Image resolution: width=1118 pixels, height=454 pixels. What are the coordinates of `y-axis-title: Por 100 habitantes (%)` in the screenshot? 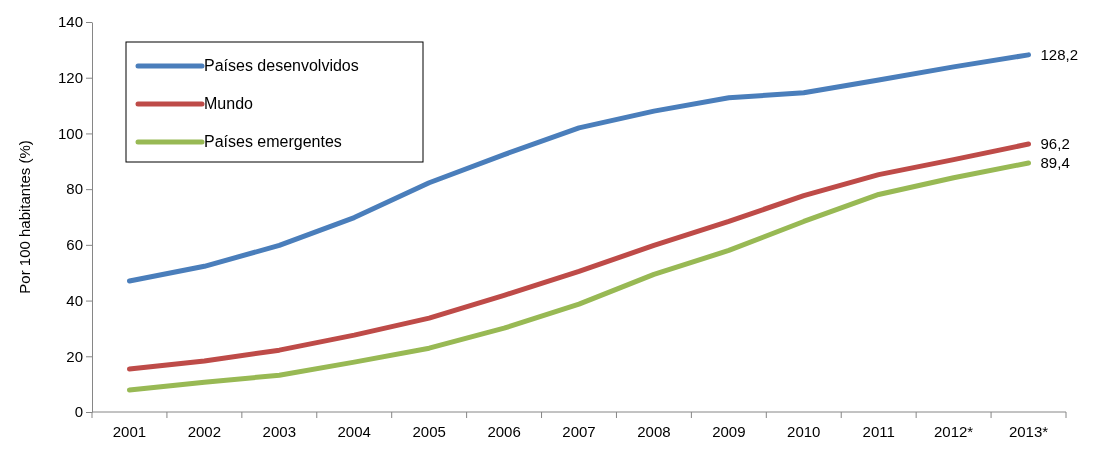 It's located at (24, 217).